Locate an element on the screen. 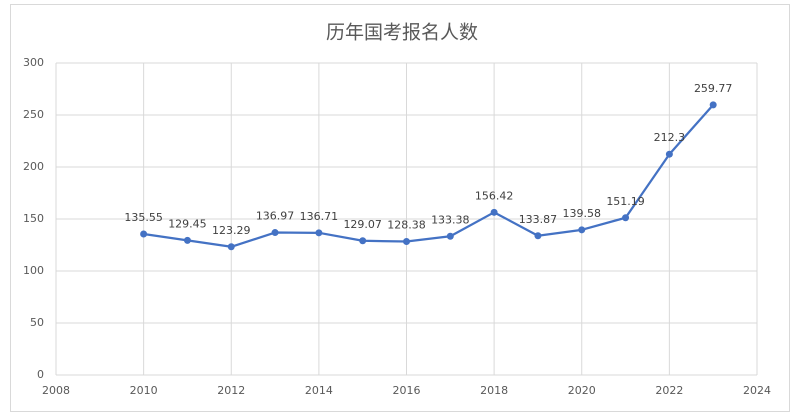 This screenshot has width=800, height=419. x-tick-label: 2010 is located at coordinates (144, 390).